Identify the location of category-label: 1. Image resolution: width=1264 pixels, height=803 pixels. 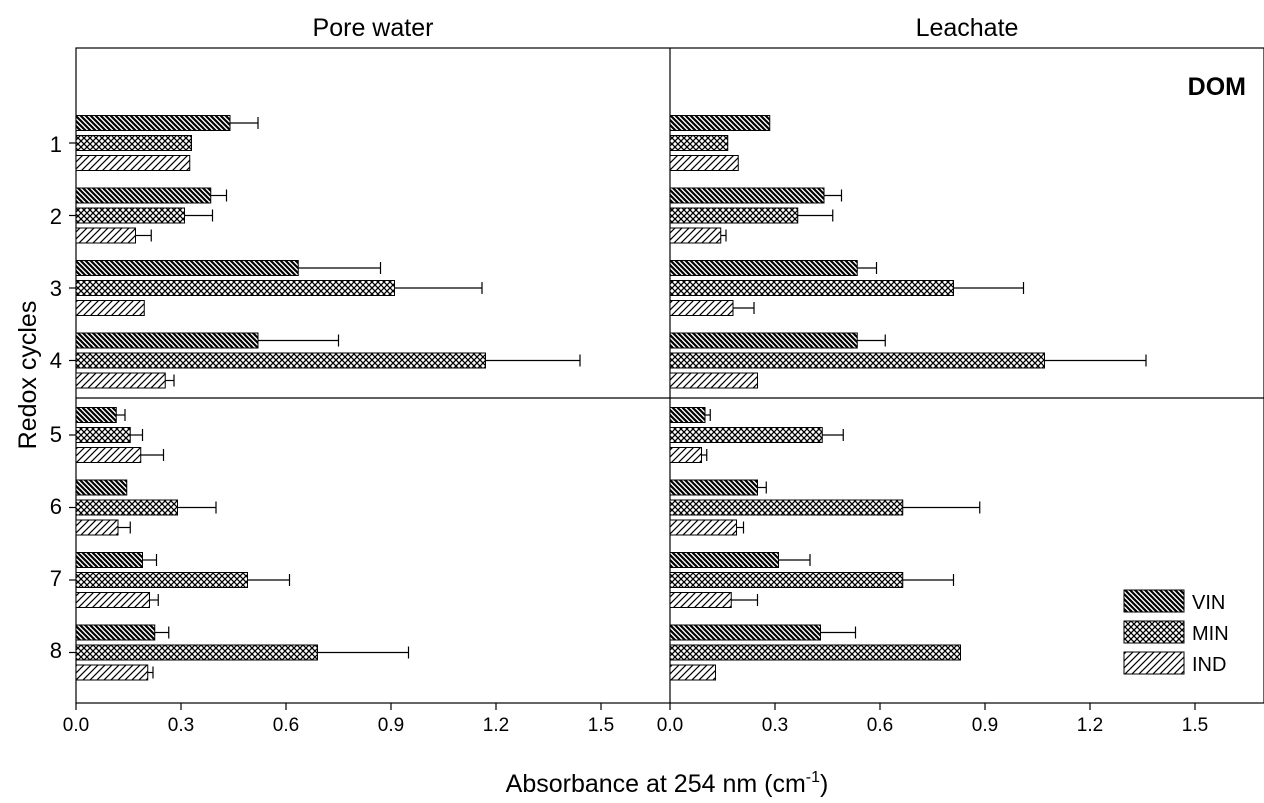
(56, 144).